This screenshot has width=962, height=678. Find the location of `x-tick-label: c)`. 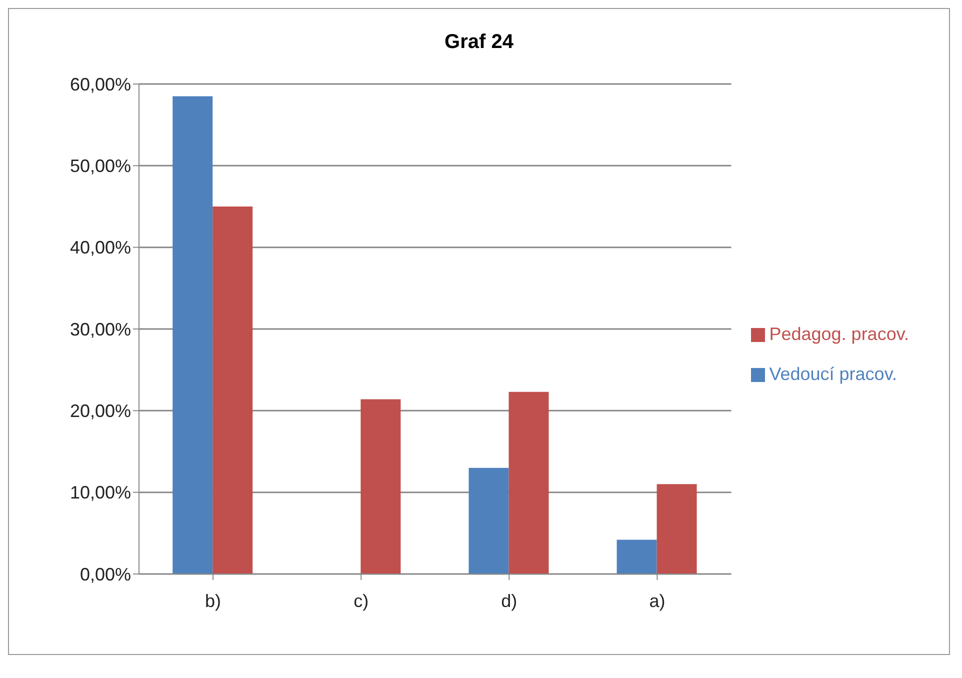

x-tick-label: c) is located at coordinates (361, 600).